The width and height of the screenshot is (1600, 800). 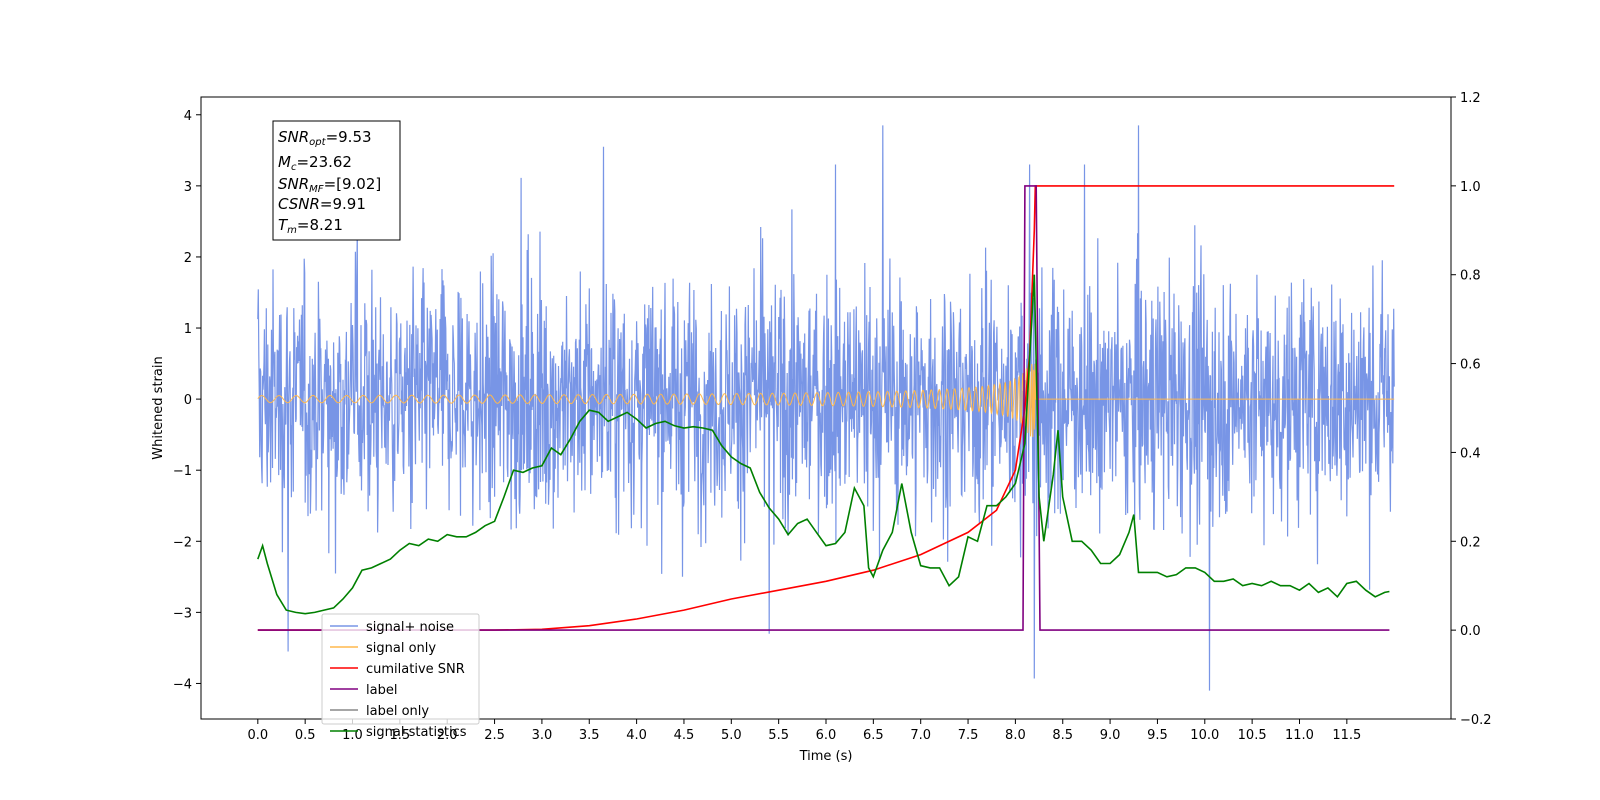 What do you see at coordinates (188, 329) in the screenshot?
I see `y-left-tick-label: 1` at bounding box center [188, 329].